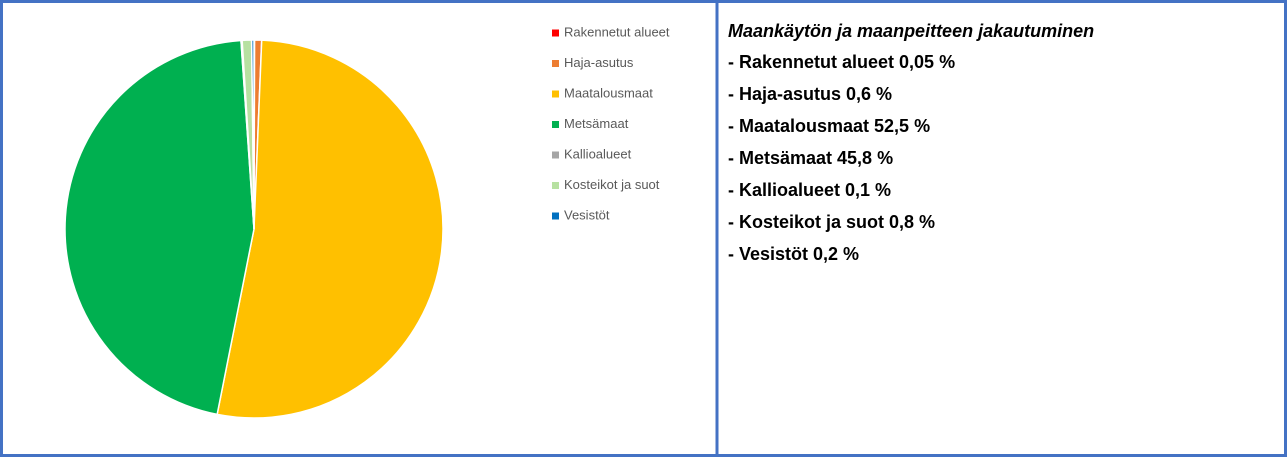 This screenshot has width=1287, height=462. Describe the element at coordinates (617, 31) in the screenshot. I see `legend-label: Rakennetut alueet` at that location.